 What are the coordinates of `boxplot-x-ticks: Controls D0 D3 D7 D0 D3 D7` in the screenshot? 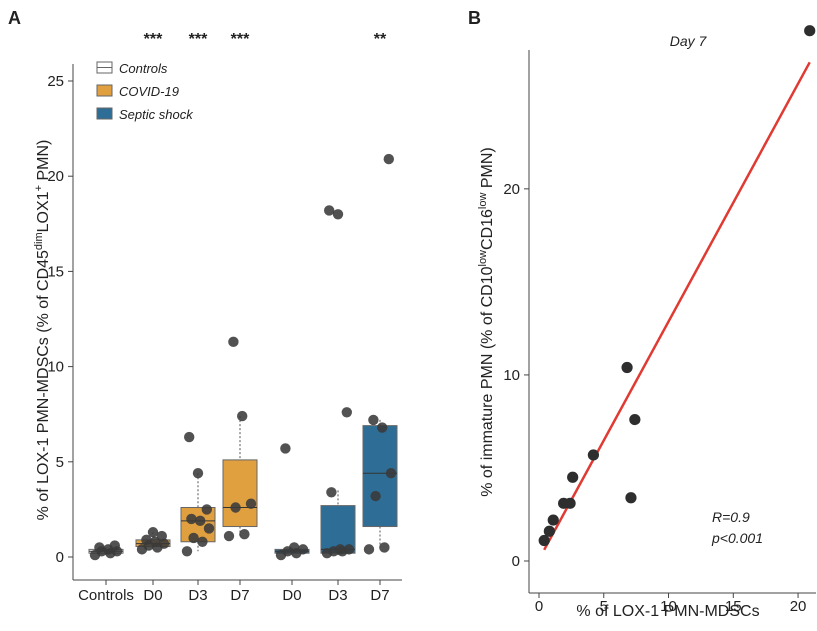 It's located at (234, 592).